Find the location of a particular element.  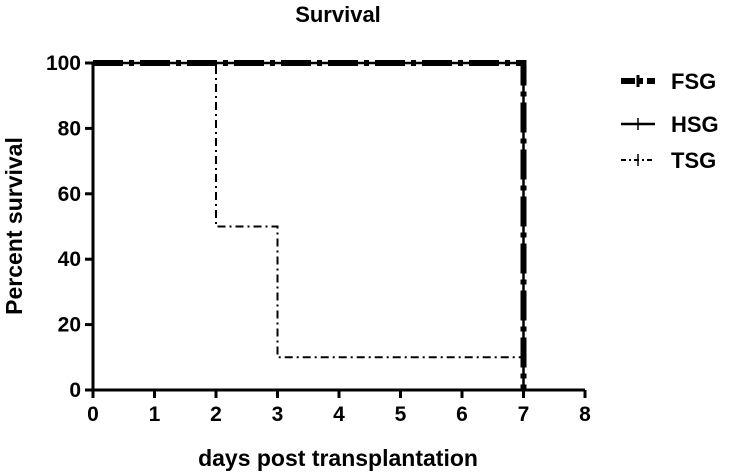

x-tick-label: 0 is located at coordinates (93, 414).